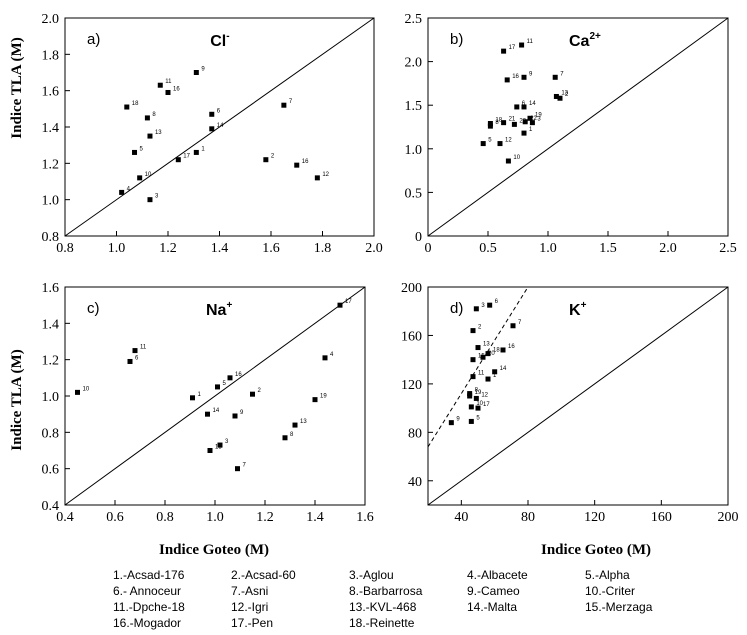  Describe the element at coordinates (383, 607) in the screenshot. I see `legend-item: 13.-KVL-468` at that location.